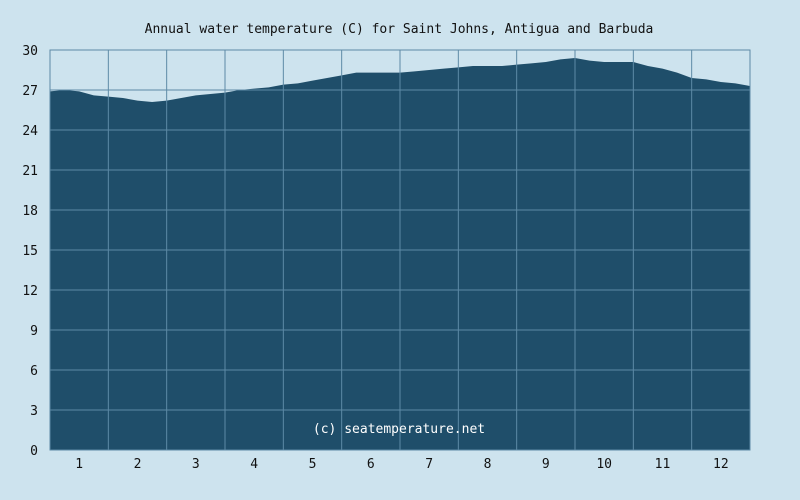 This screenshot has width=800, height=500. I want to click on y-tick-label: 27, so click(30, 91).